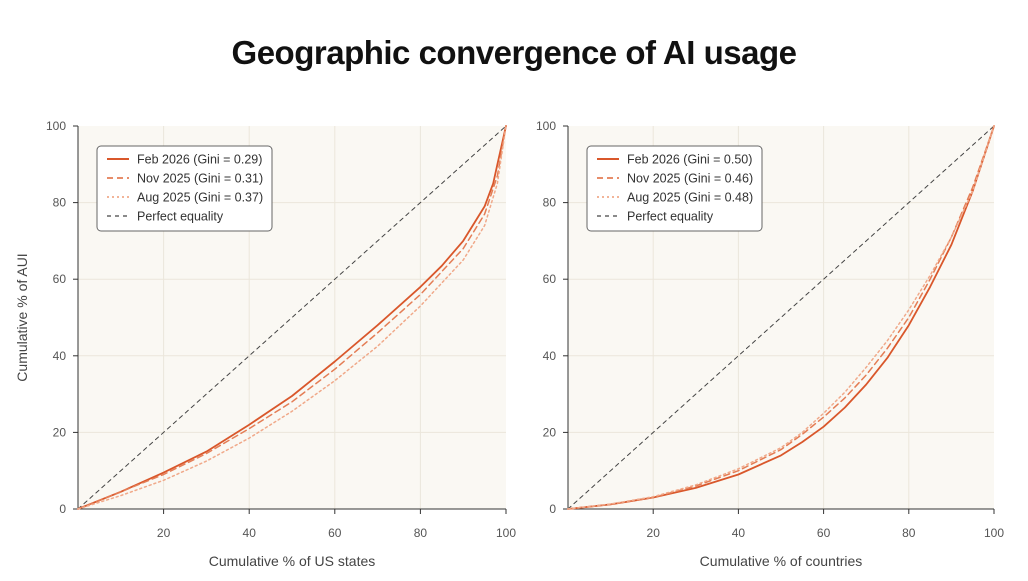  What do you see at coordinates (292, 561) in the screenshot?
I see `x-axis-label: Cumulative % of US states` at bounding box center [292, 561].